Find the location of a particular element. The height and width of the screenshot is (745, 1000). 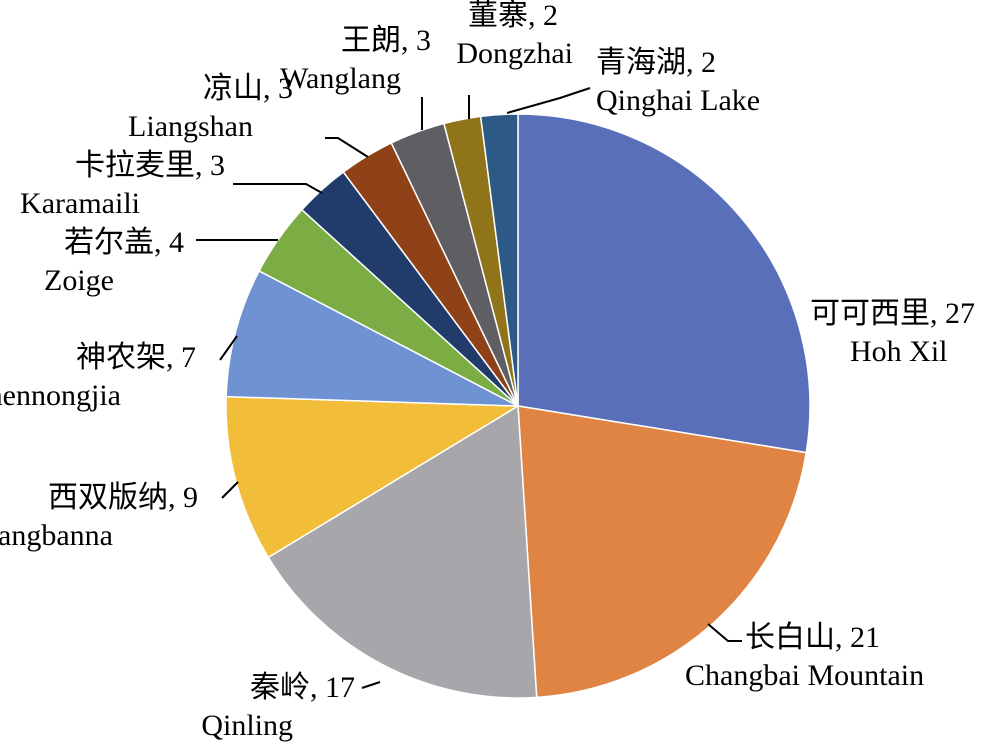

pie-slice-hoh-xil is located at coordinates (664, 283).